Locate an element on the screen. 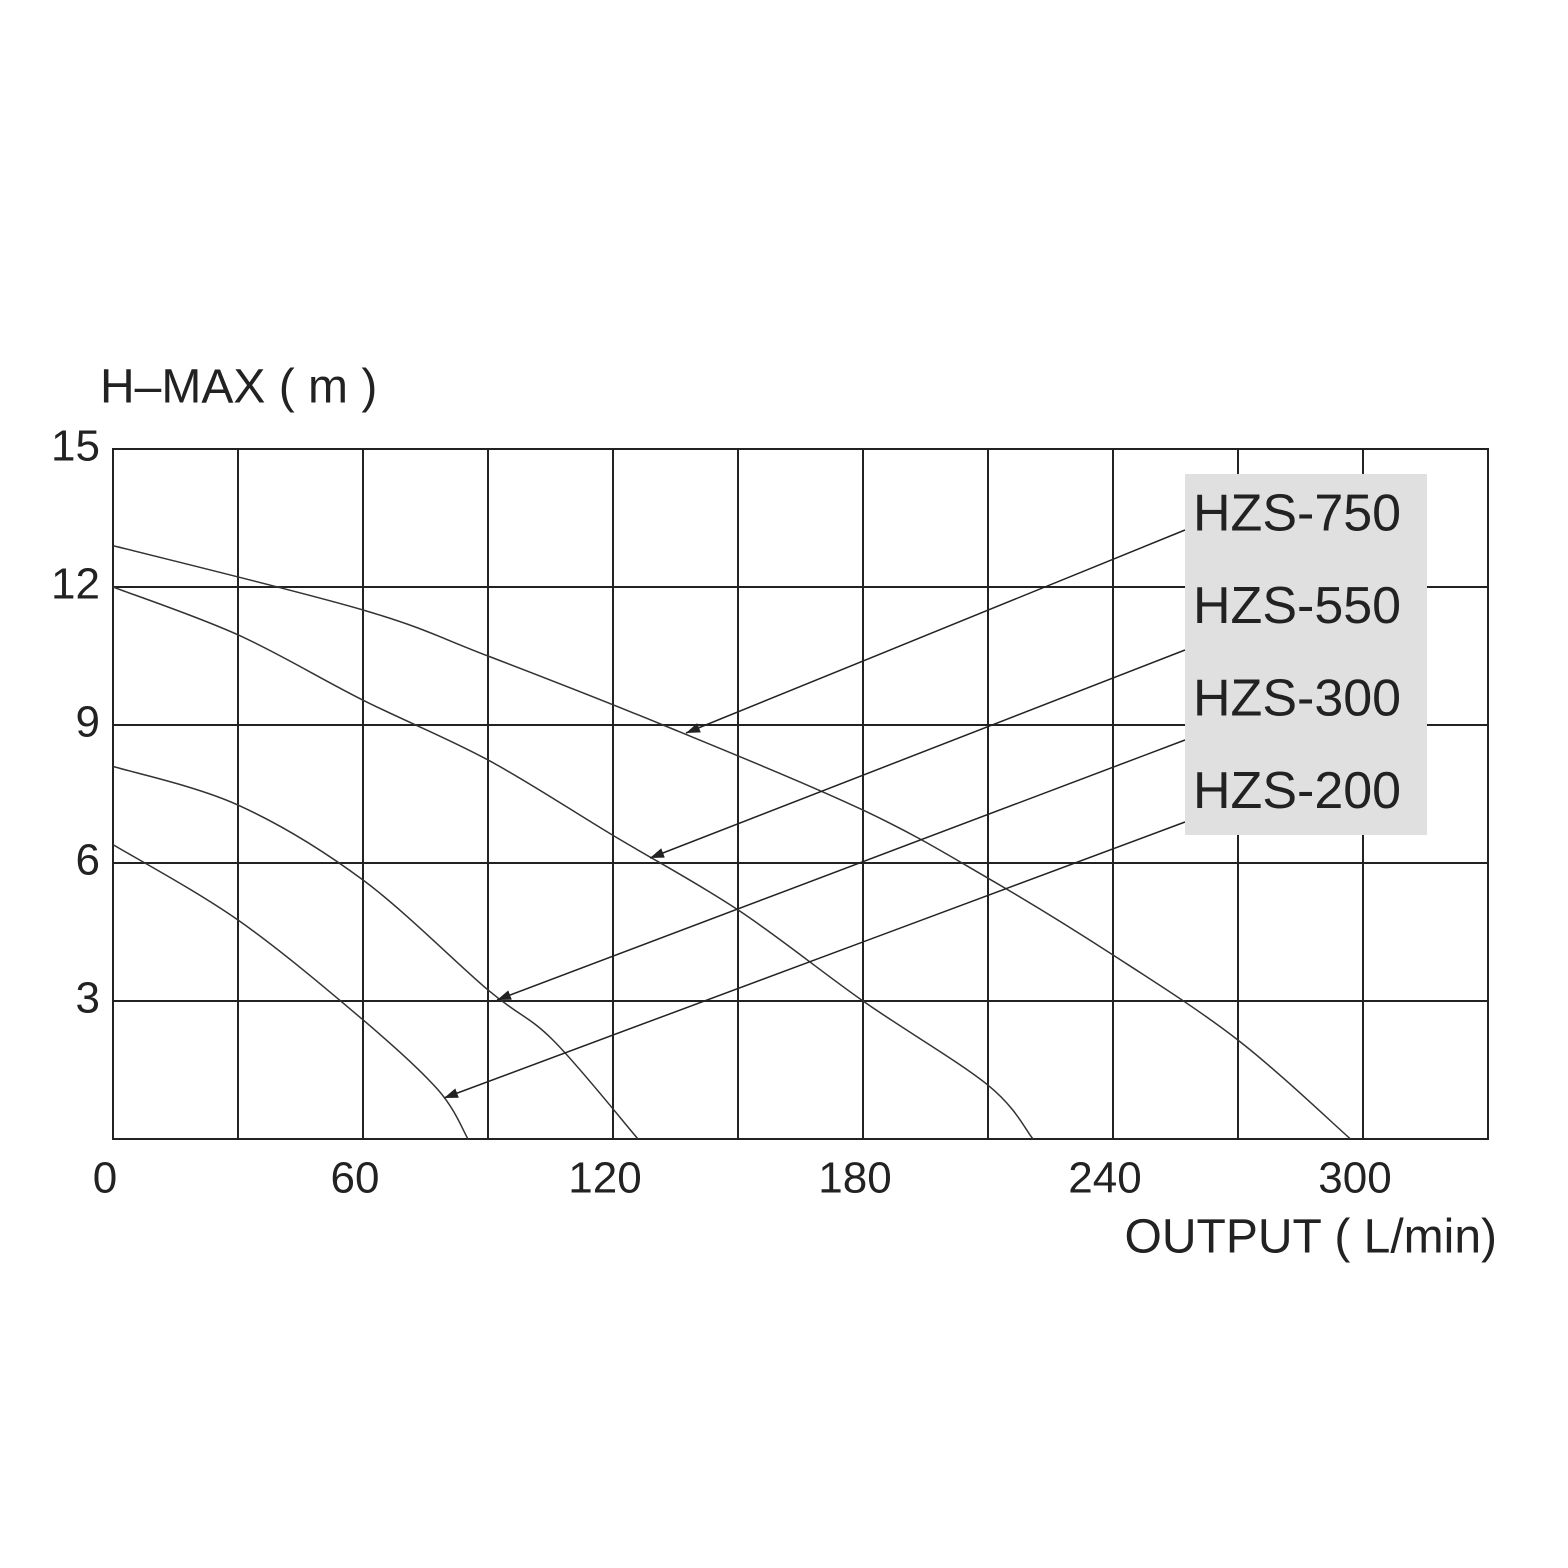 The height and width of the screenshot is (1568, 1568). legend-label: HZS-200 is located at coordinates (1297, 791).